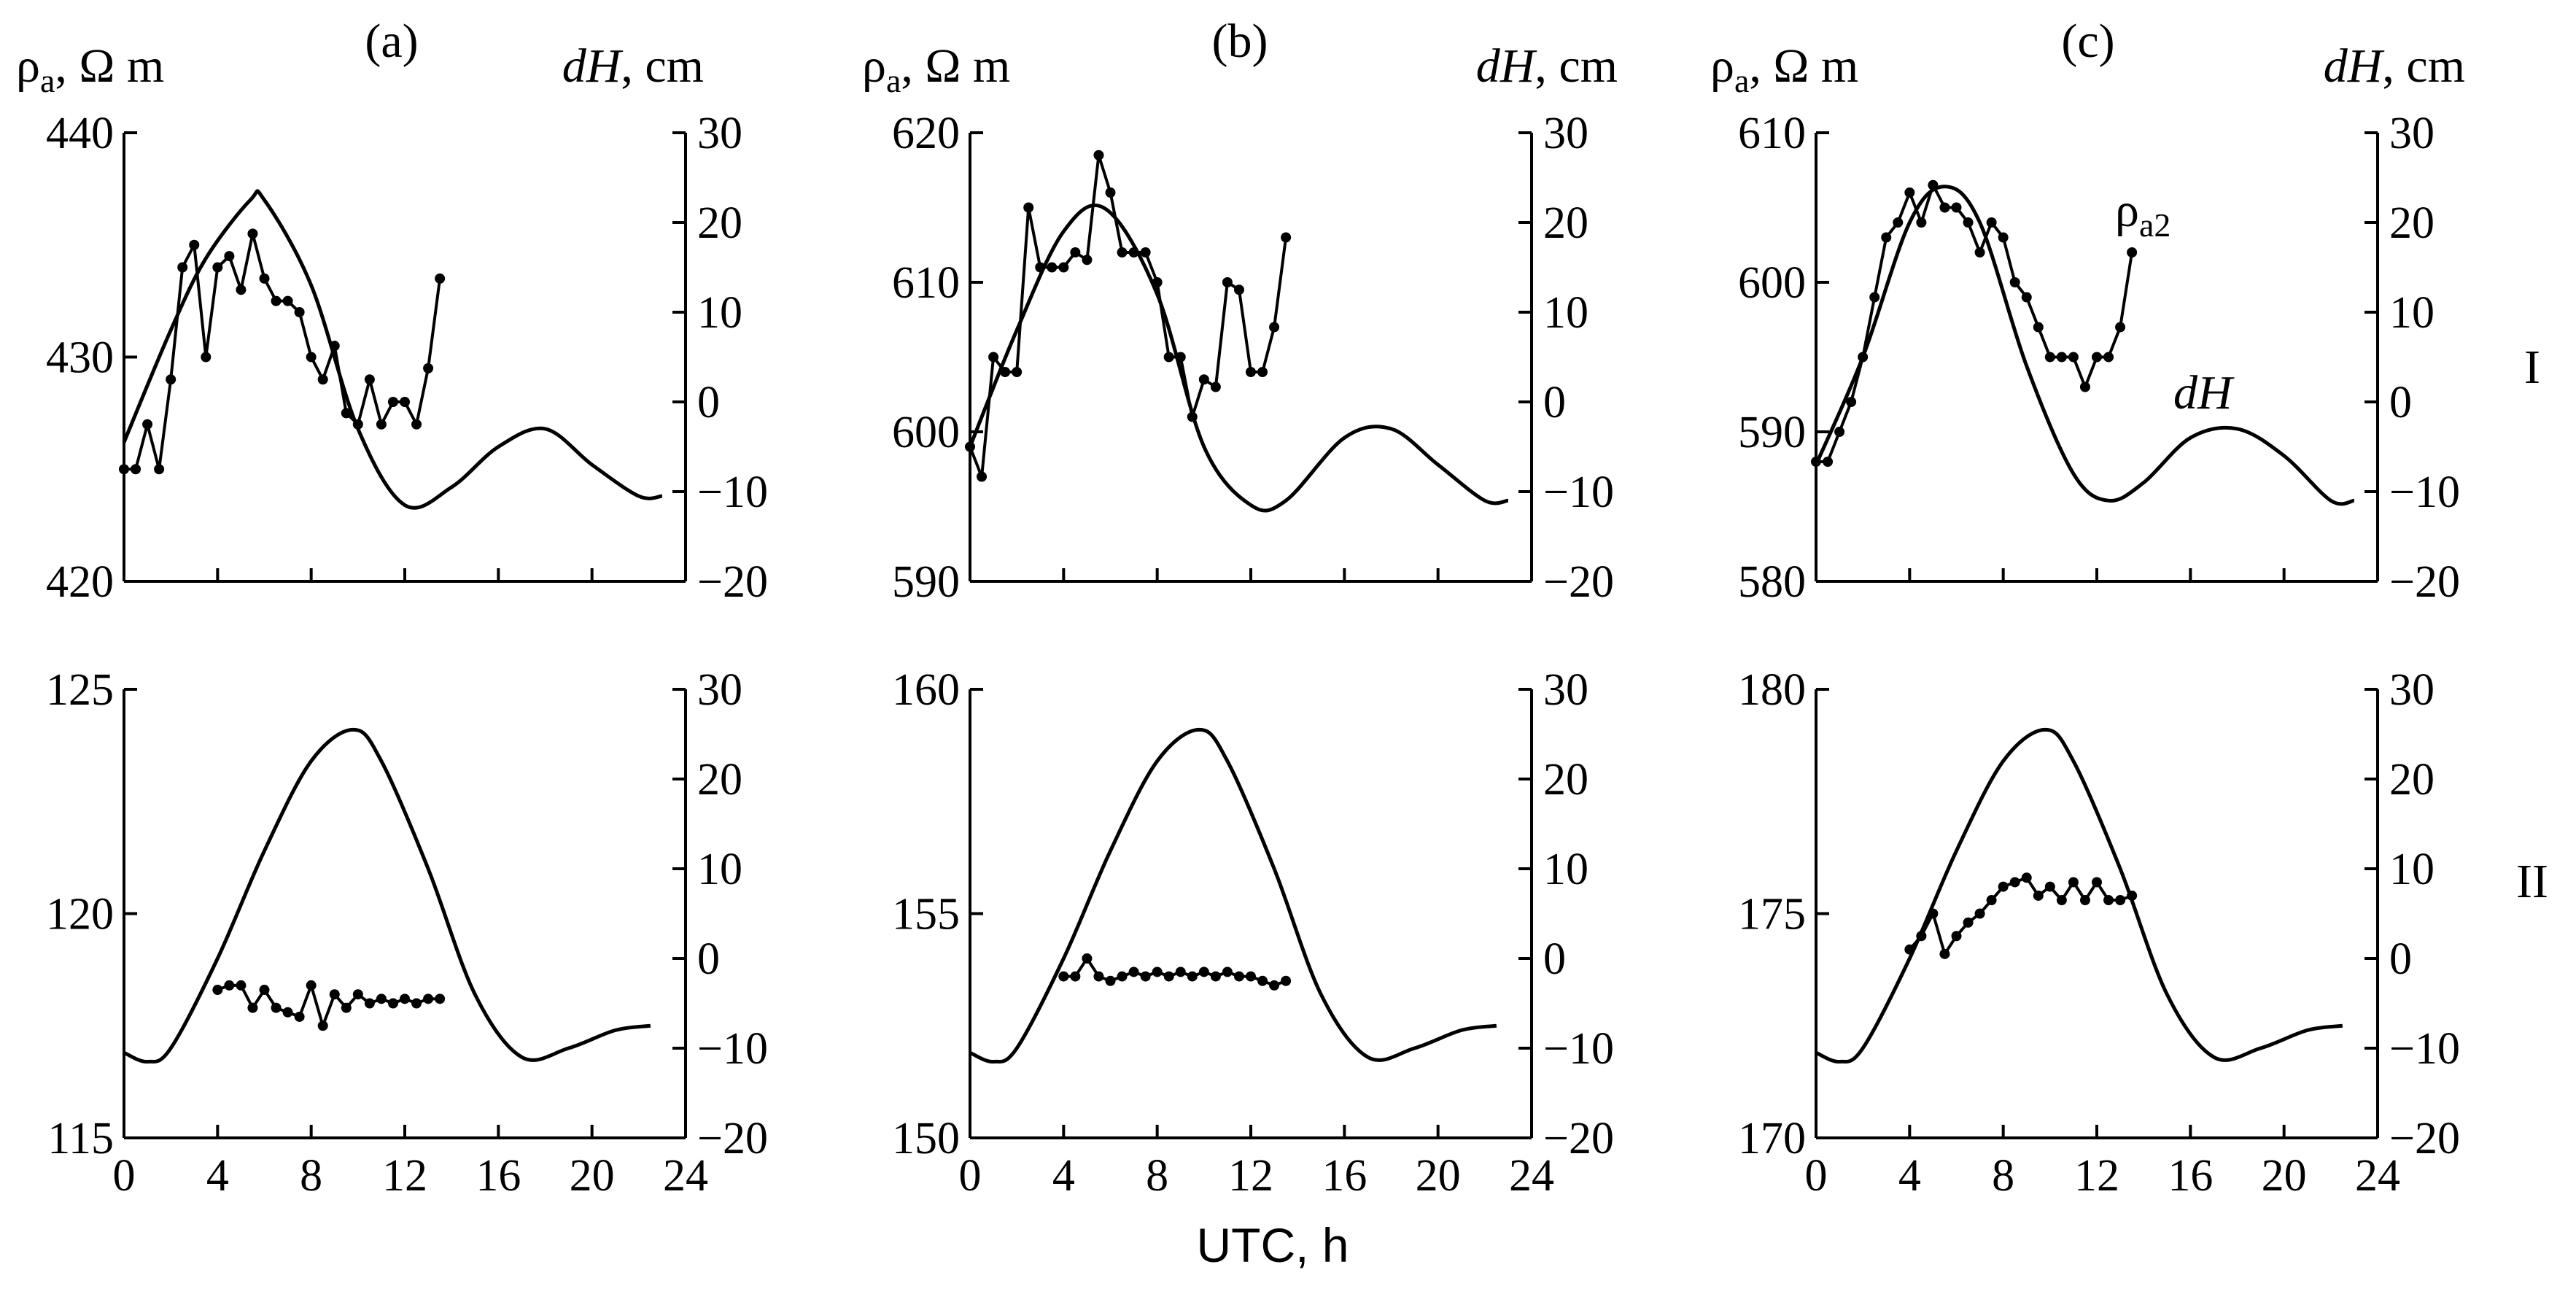  What do you see at coordinates (1910, 1176) in the screenshot?
I see `bottom-tick-label: 4` at bounding box center [1910, 1176].